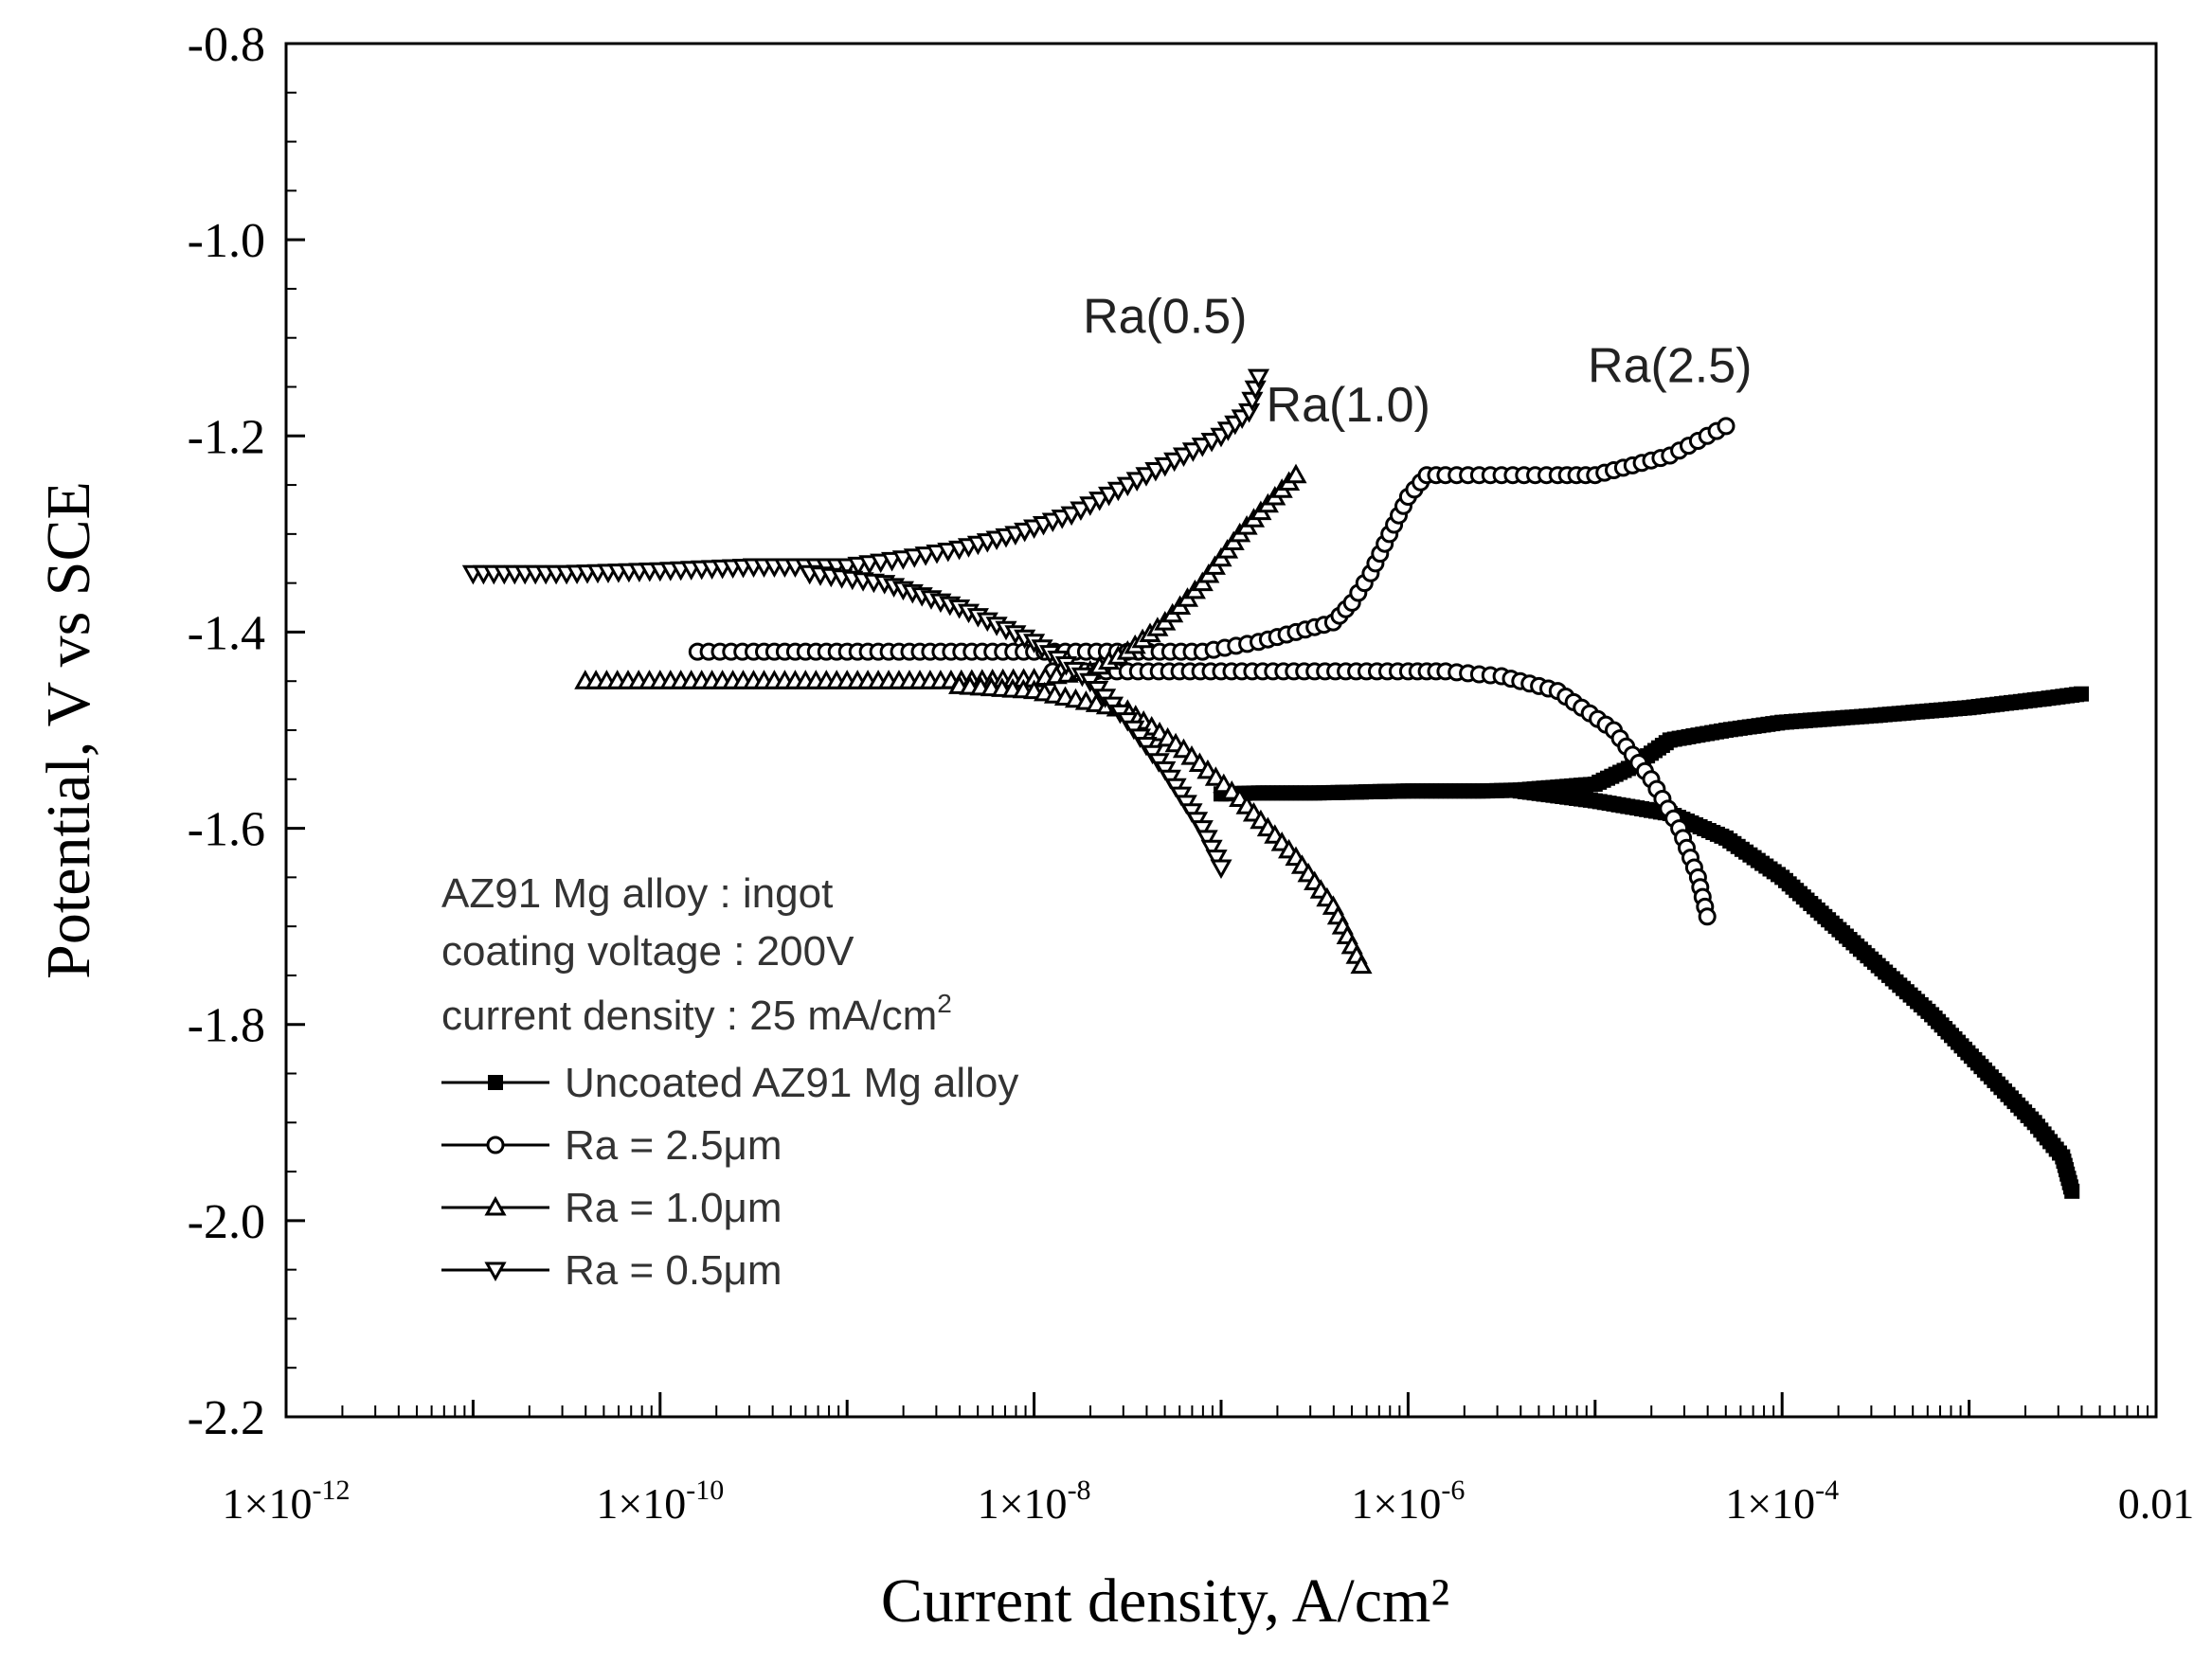 This screenshot has height=1664, width=2212. What do you see at coordinates (1165, 1601) in the screenshot?
I see `x-axis-title: Current density, A/cm²` at bounding box center [1165, 1601].